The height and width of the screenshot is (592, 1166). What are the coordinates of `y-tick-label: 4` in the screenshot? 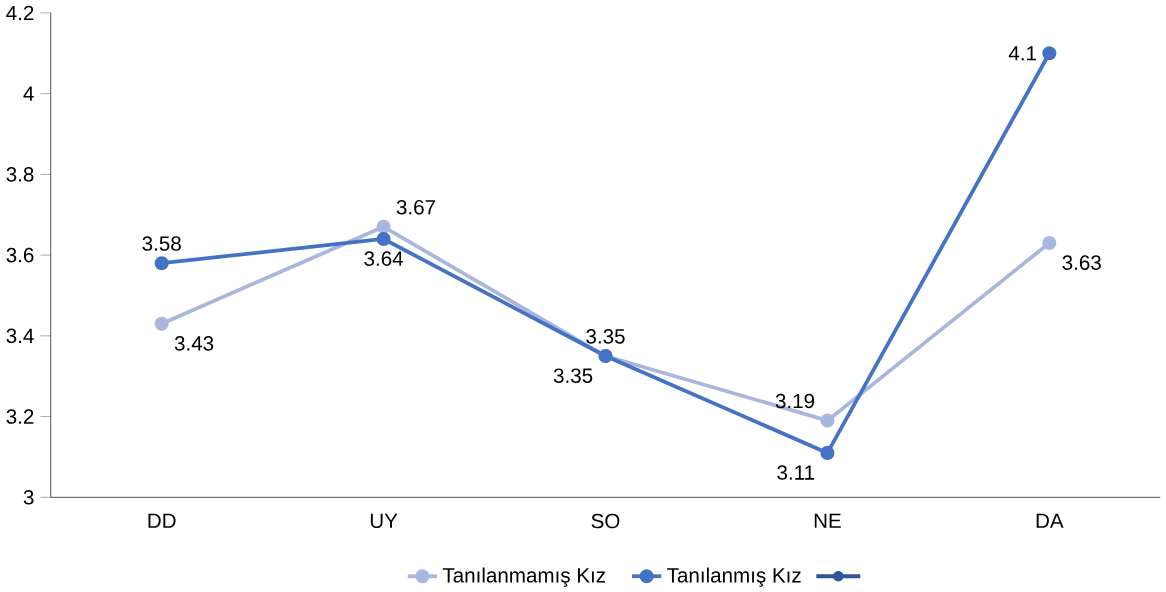 It's located at (28, 93).